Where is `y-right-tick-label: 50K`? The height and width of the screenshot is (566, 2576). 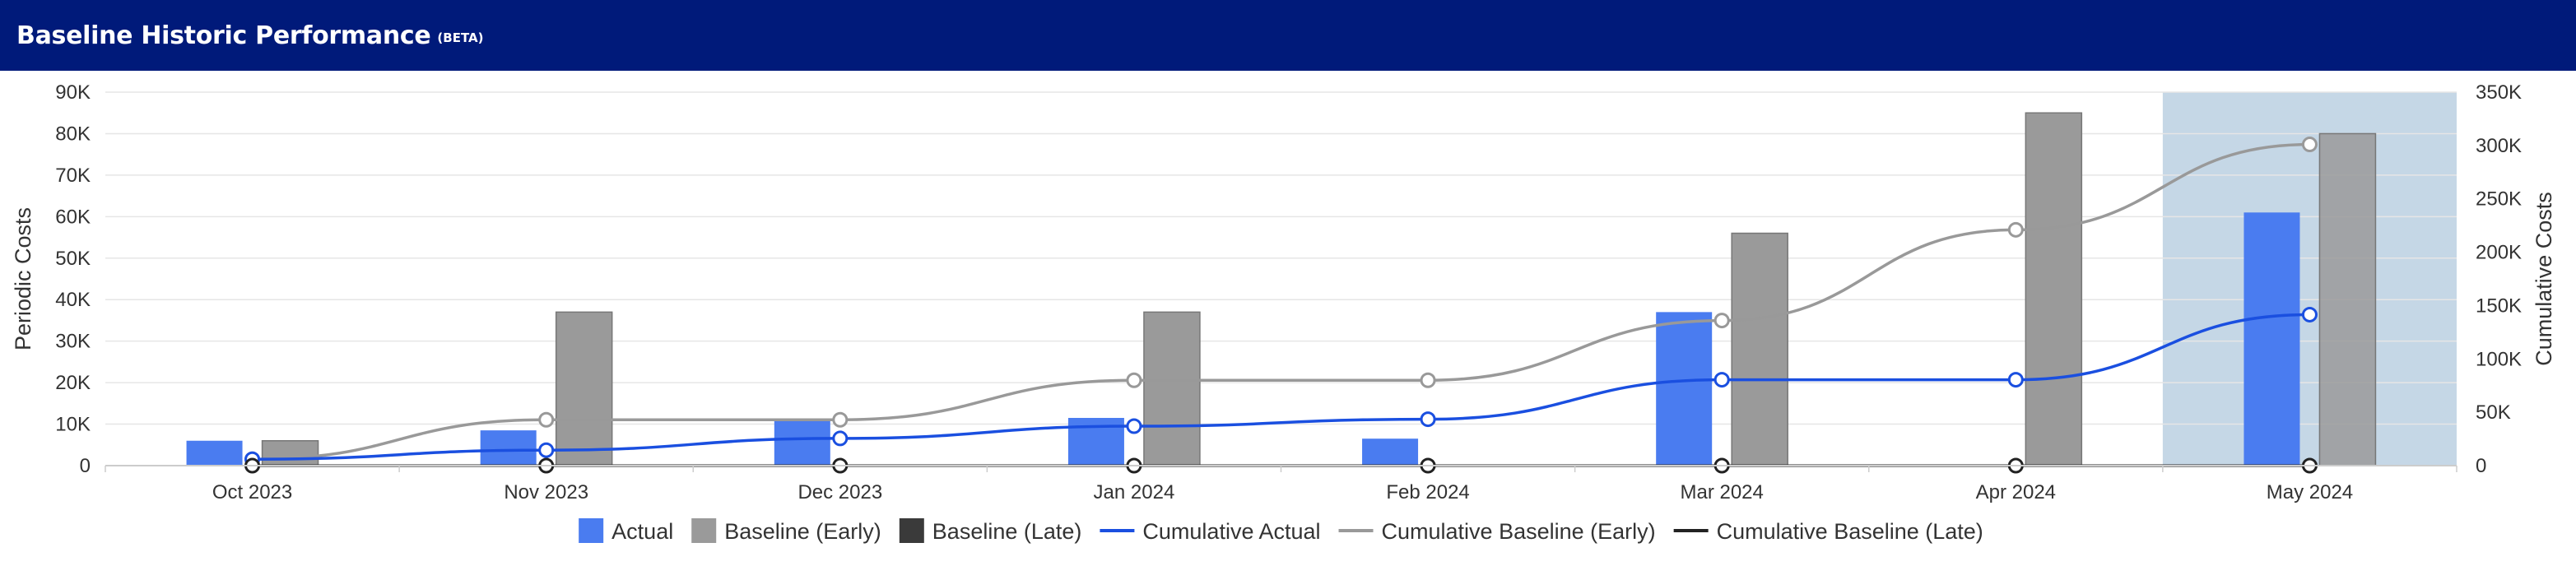
y-right-tick-label: 50K is located at coordinates (2493, 412).